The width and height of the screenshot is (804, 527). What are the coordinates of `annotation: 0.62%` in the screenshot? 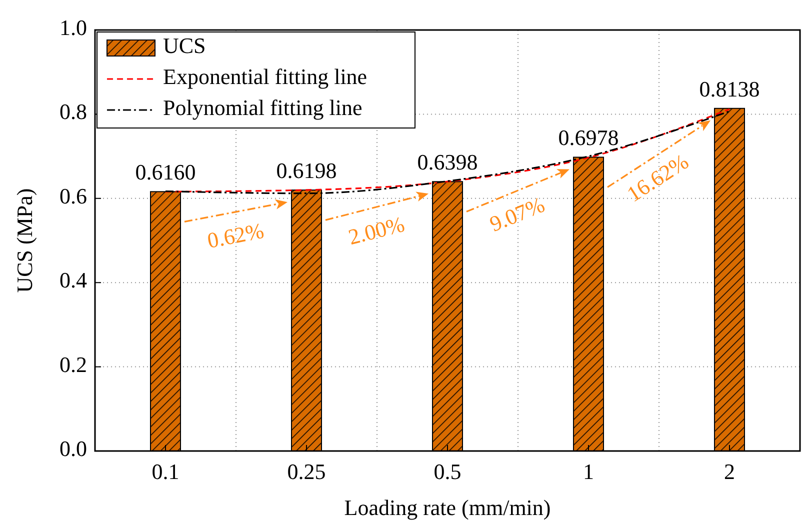 It's located at (235, 236).